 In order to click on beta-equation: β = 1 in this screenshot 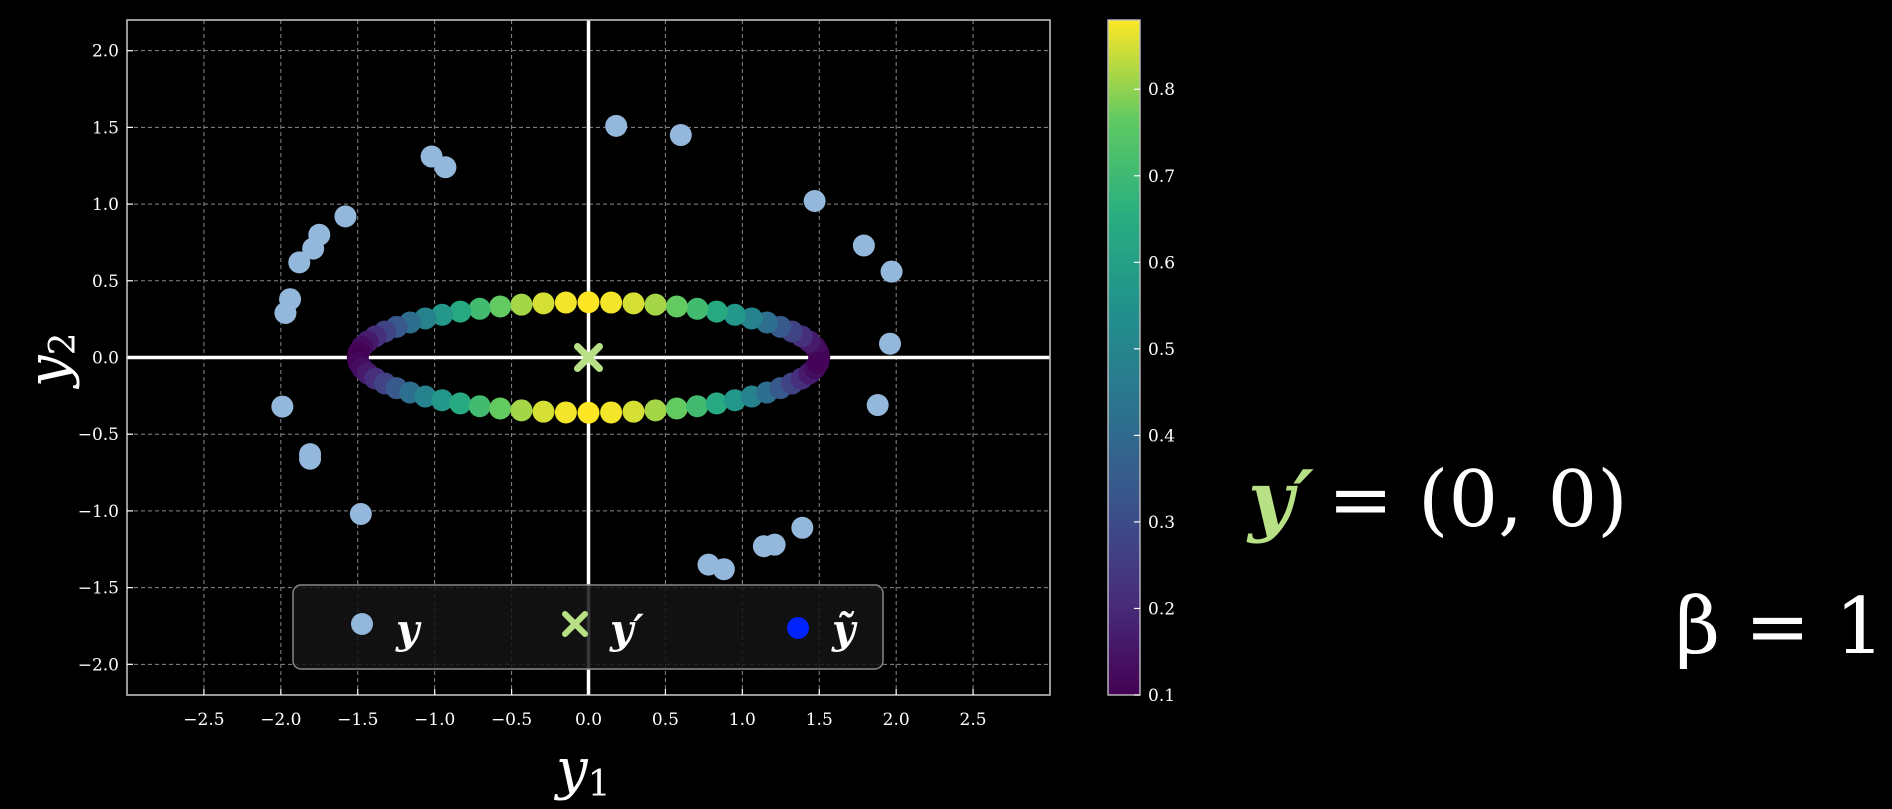, I will do `click(1780, 627)`.